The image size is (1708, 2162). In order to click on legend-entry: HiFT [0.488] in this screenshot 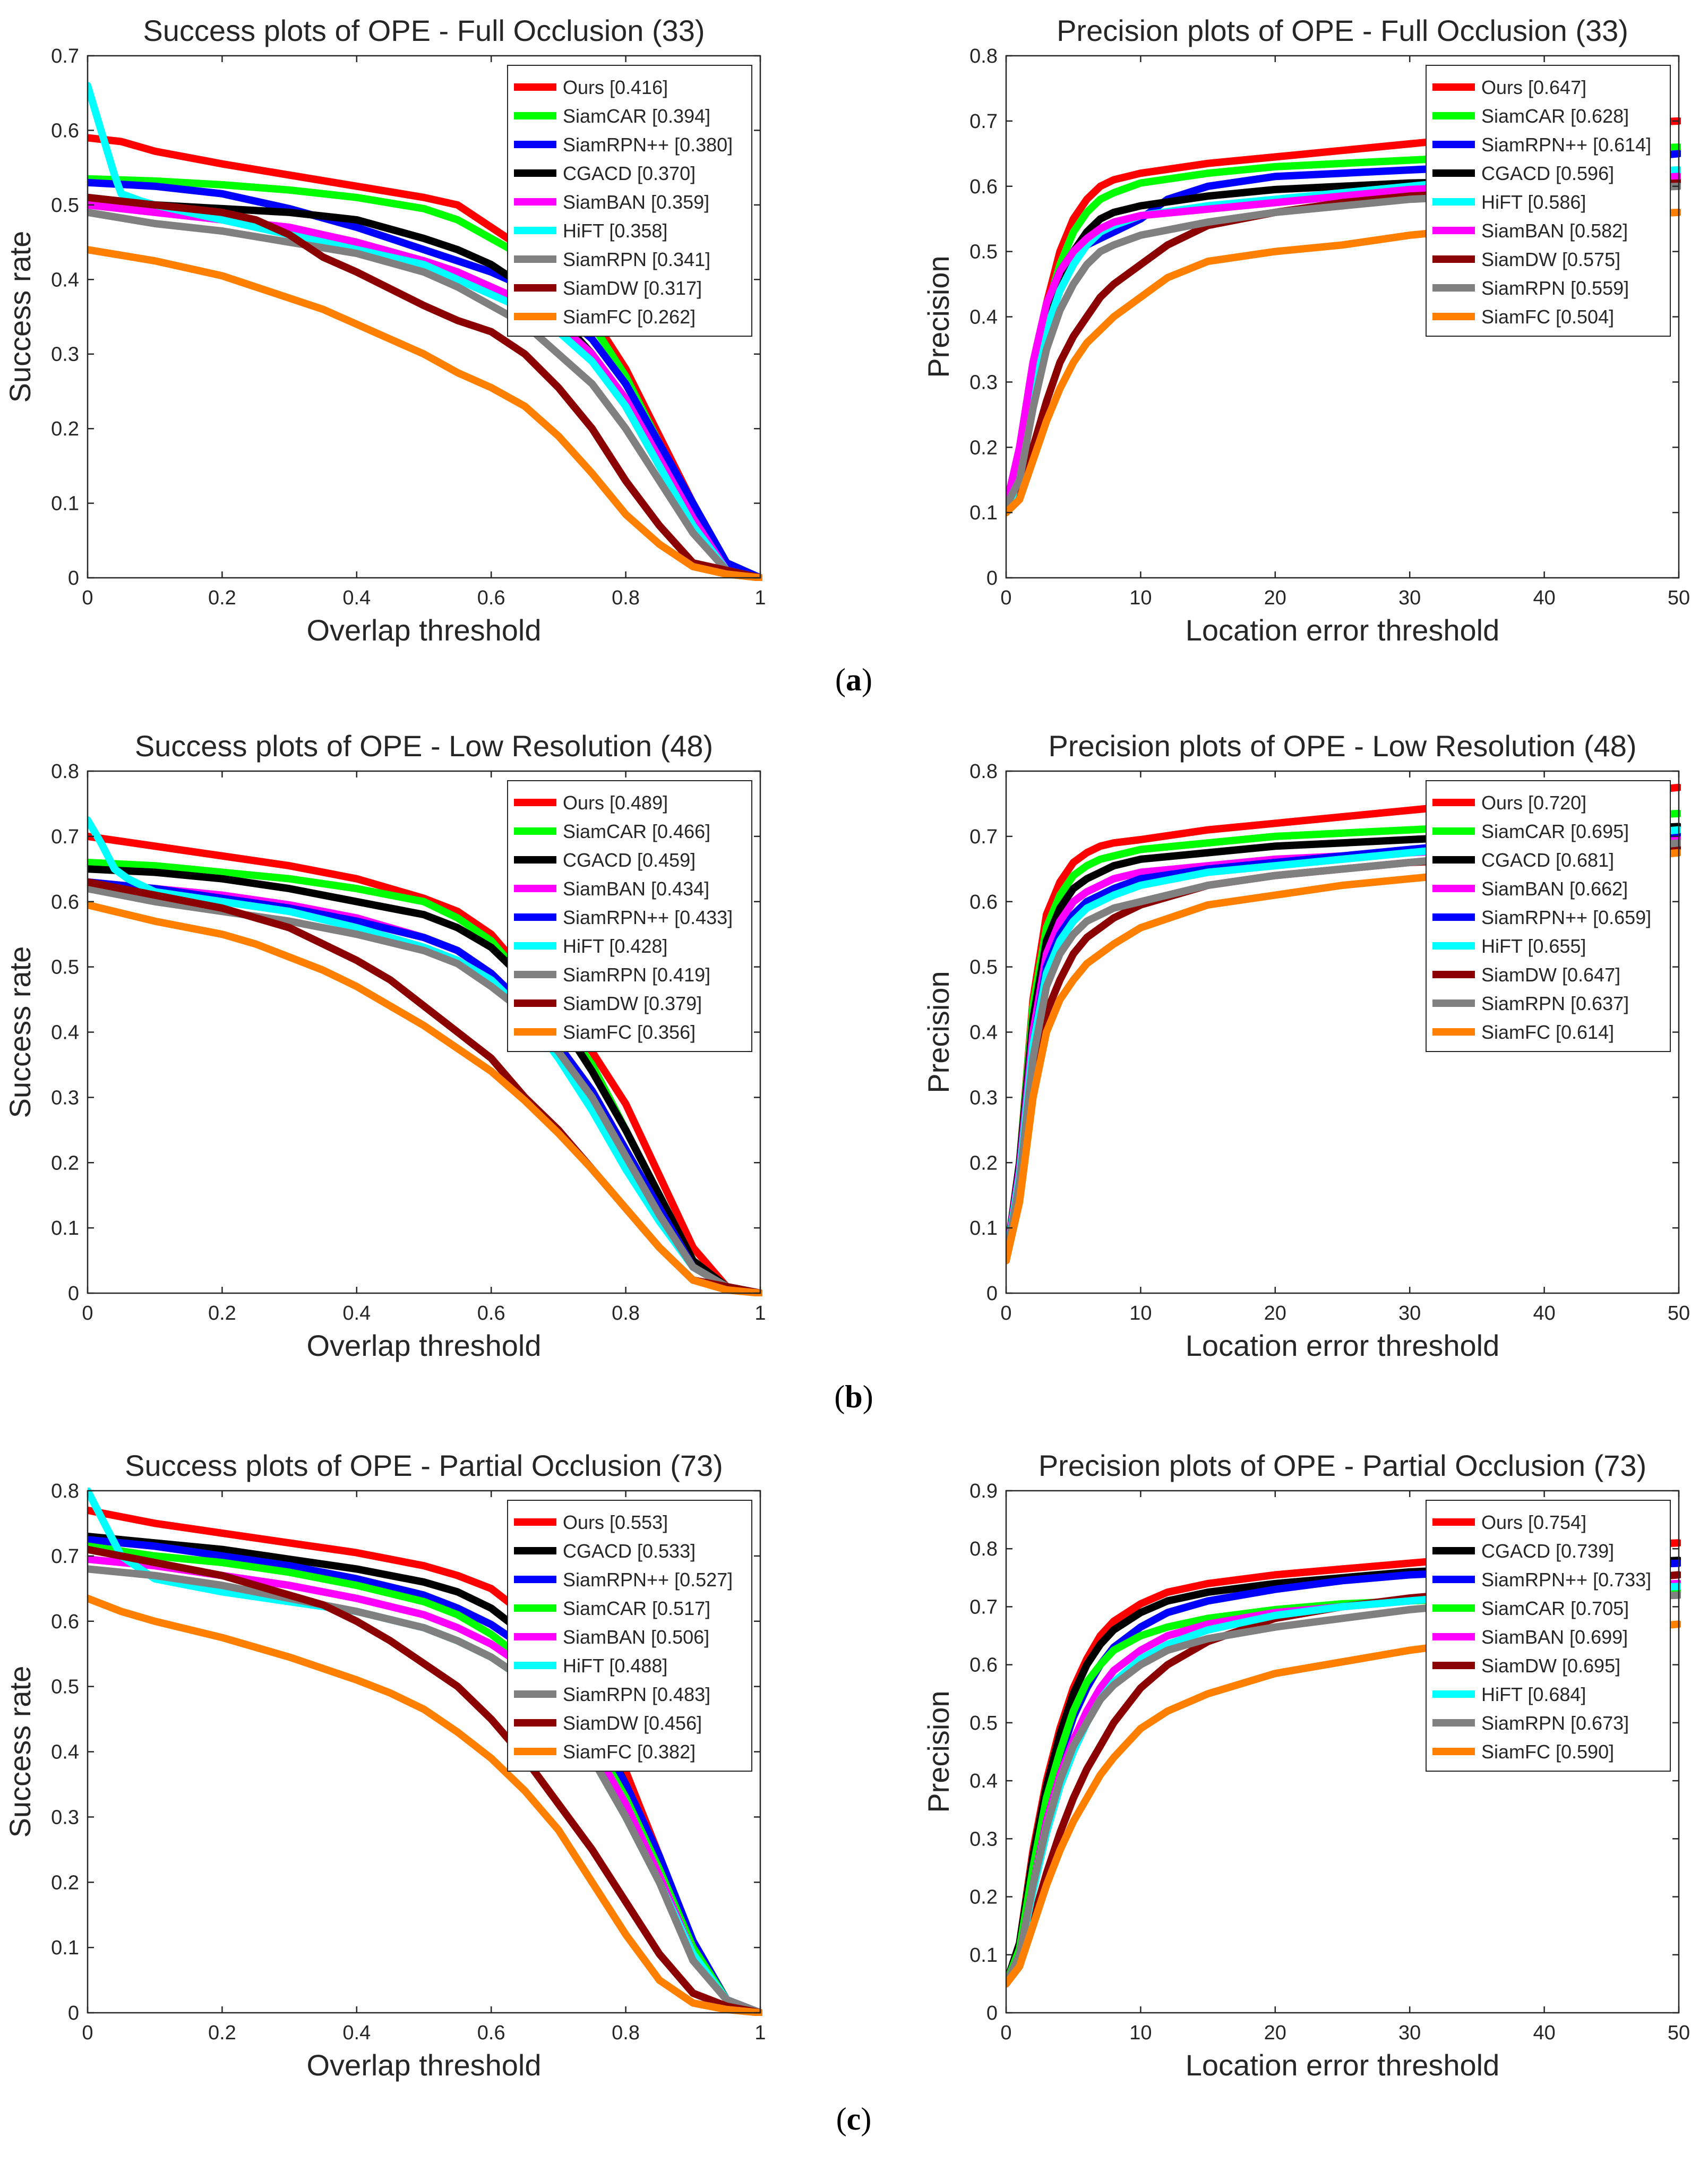, I will do `click(615, 1666)`.